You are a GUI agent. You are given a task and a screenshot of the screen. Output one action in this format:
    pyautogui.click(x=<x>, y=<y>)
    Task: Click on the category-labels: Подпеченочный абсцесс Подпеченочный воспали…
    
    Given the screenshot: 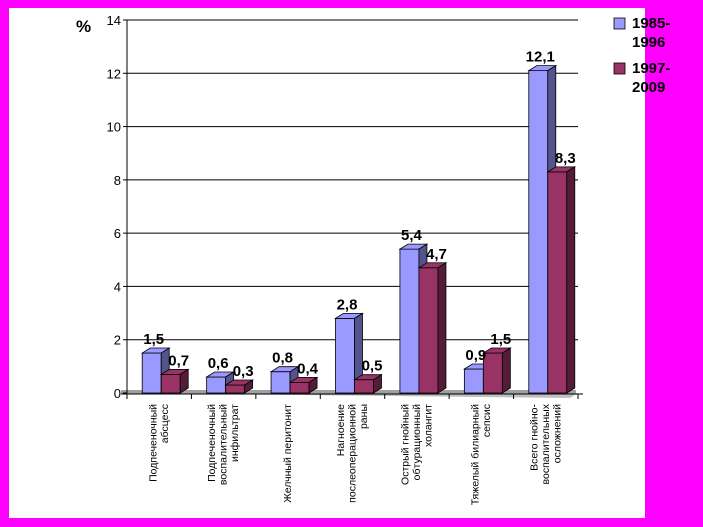 What is the action you would take?
    pyautogui.click(x=355, y=454)
    